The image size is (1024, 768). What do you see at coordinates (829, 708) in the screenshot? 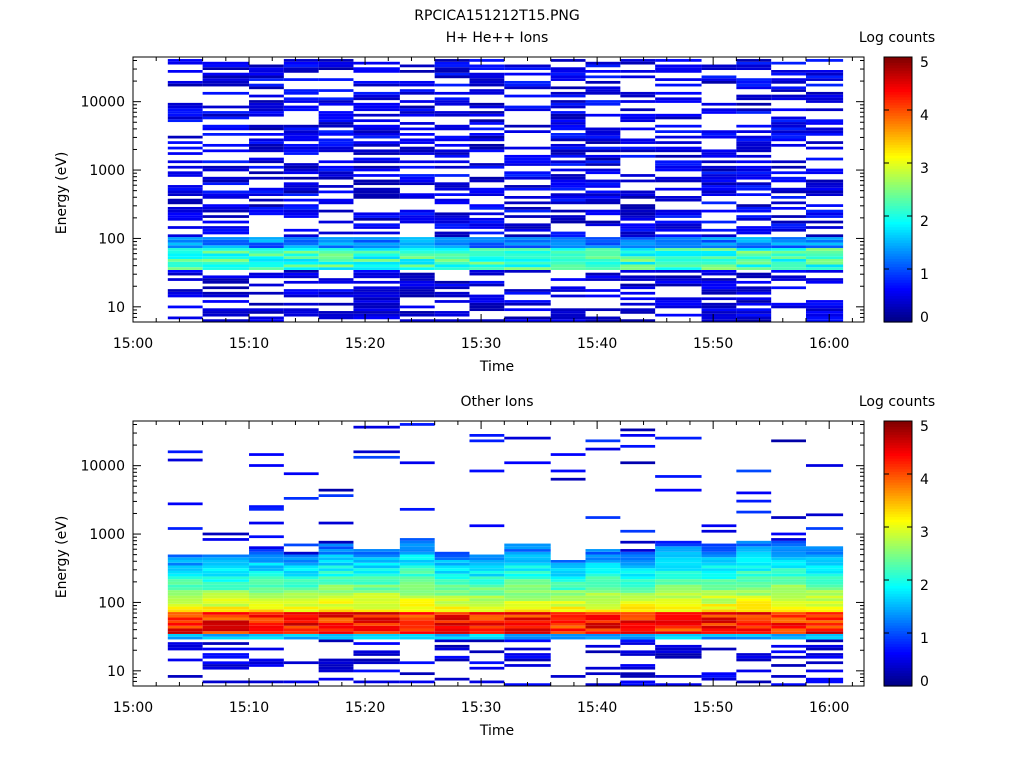
I see `x-tick-label: 16:00` at bounding box center [829, 708].